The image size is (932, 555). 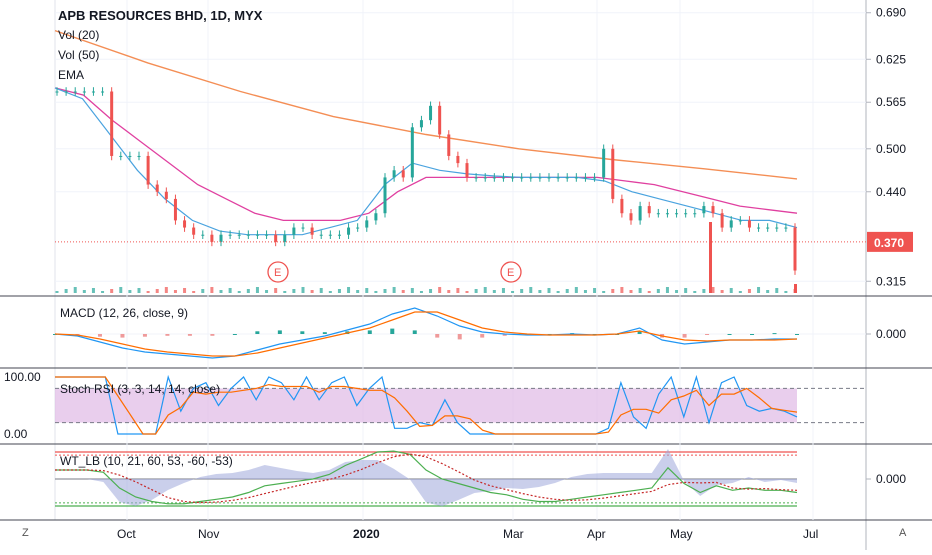 What do you see at coordinates (71, 75) in the screenshot?
I see `study-ema: EMA` at bounding box center [71, 75].